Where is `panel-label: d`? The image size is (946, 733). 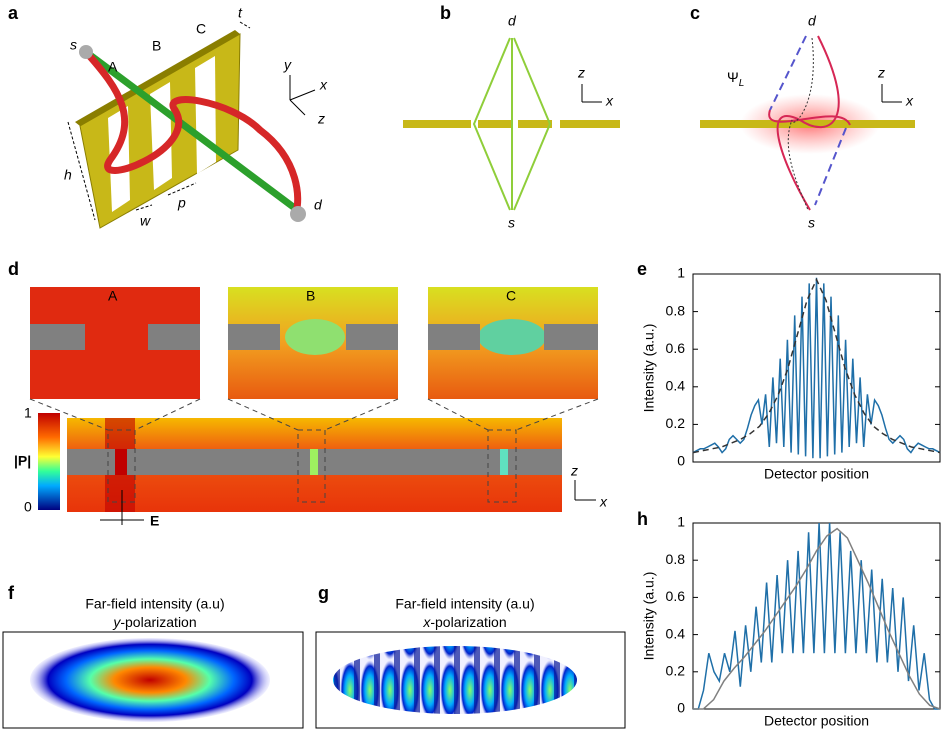 panel-label: d is located at coordinates (13, 269).